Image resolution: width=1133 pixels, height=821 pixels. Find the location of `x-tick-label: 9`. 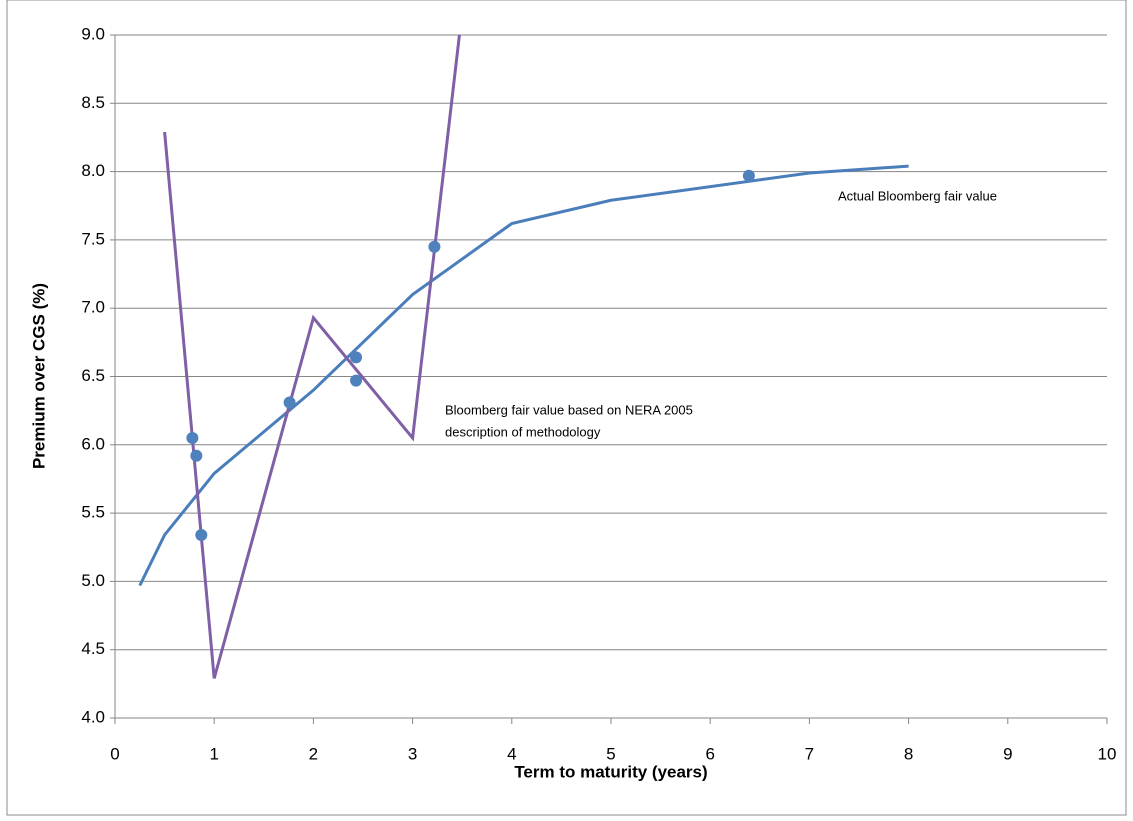

x-tick-label: 9 is located at coordinates (1007, 753).